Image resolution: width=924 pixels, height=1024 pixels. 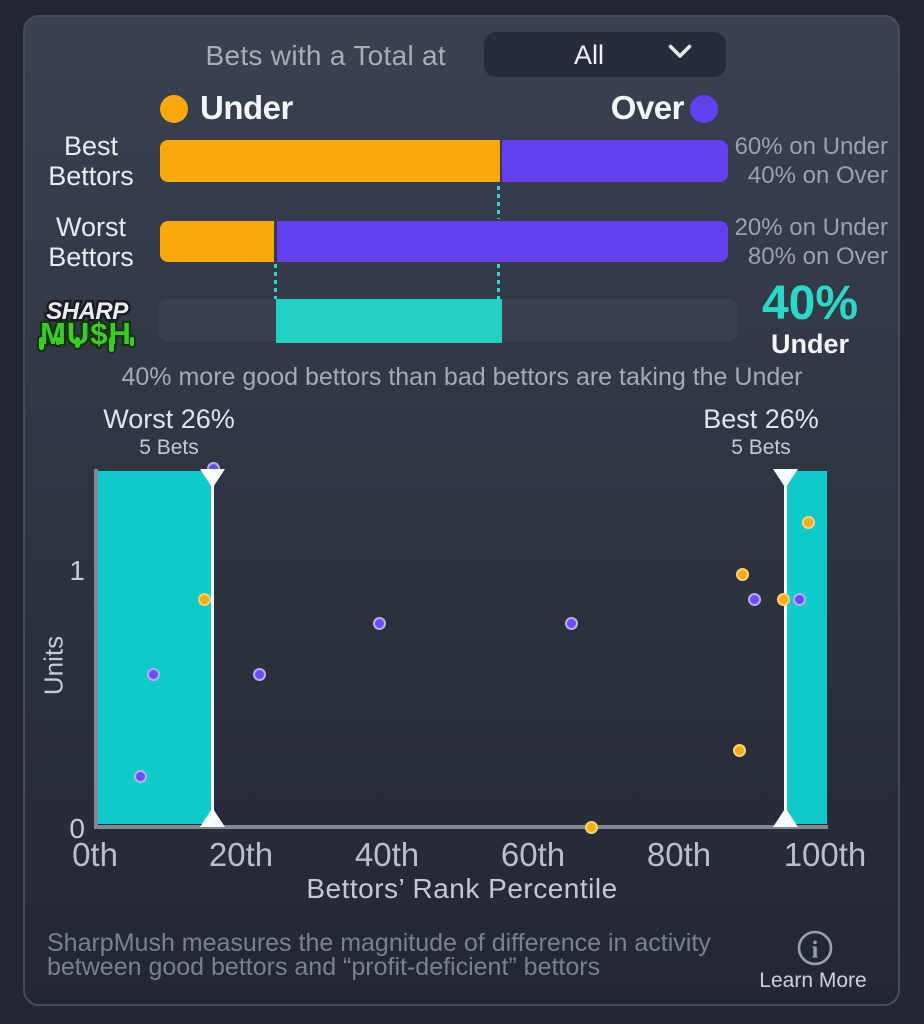 What do you see at coordinates (86, 333) in the screenshot?
I see `svg-text: MU$H` at bounding box center [86, 333].